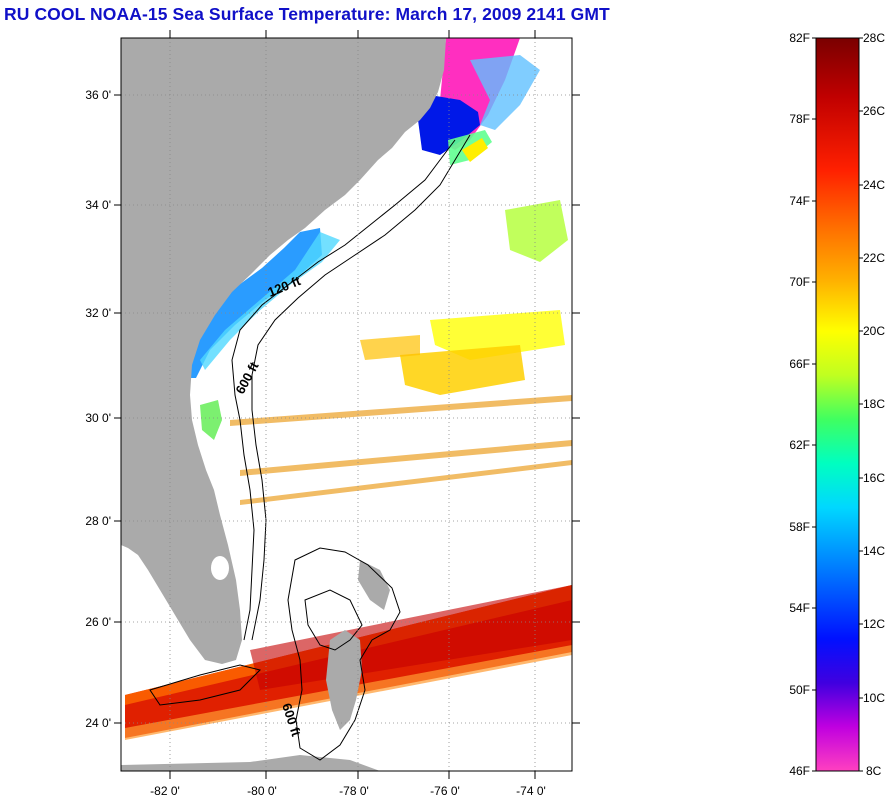  Describe the element at coordinates (799, 690) in the screenshot. I see `cb-f-label-50: 50F` at that location.